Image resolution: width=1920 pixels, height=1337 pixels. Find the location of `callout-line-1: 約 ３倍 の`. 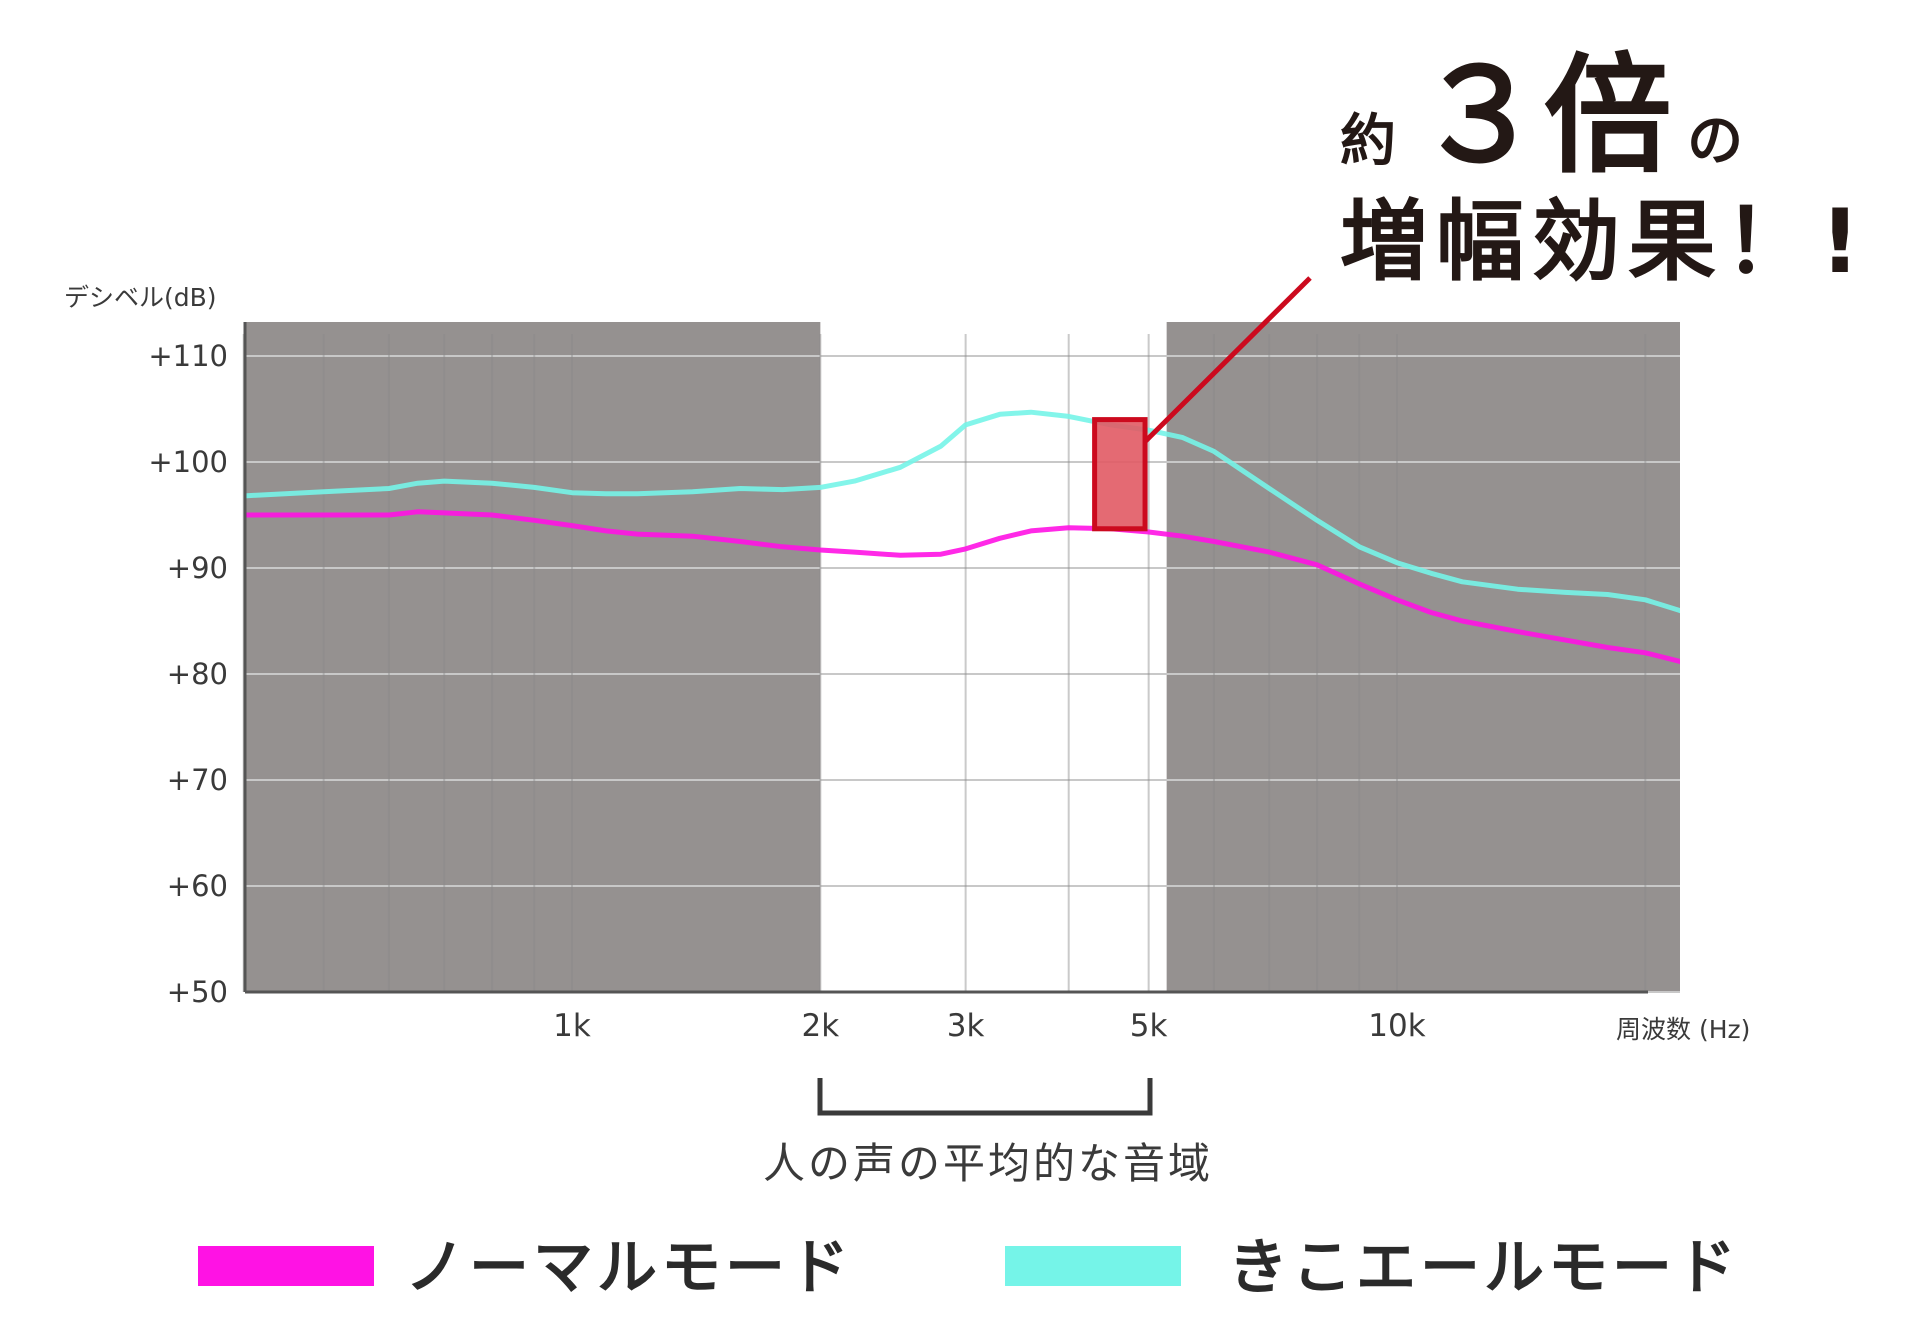

callout-line-1: 約 ３倍 の is located at coordinates (1541, 116).